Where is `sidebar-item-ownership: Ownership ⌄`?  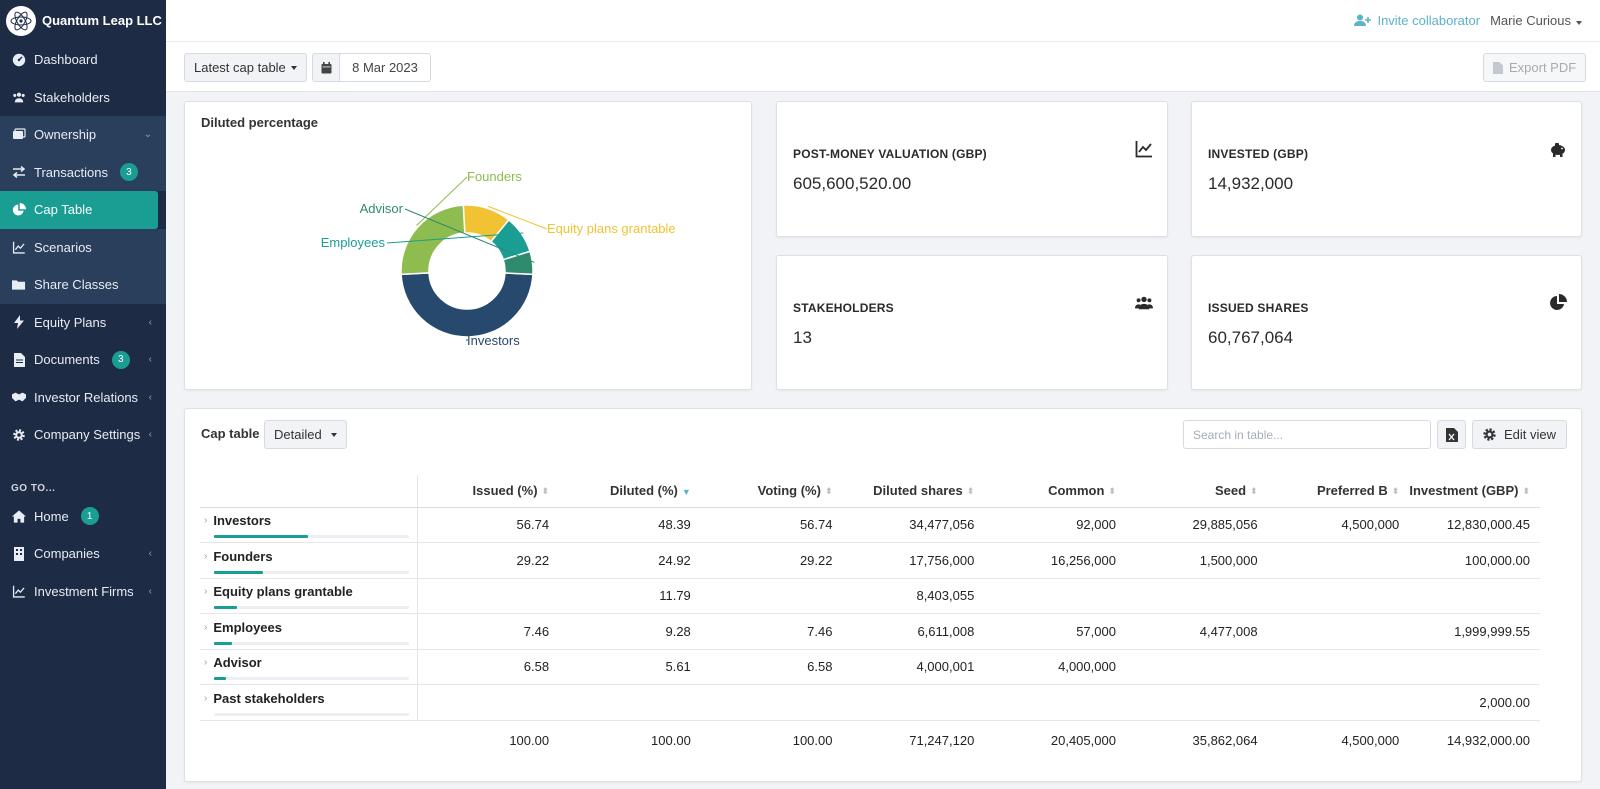
sidebar-item-ownership: Ownership ⌄ is located at coordinates (83, 135).